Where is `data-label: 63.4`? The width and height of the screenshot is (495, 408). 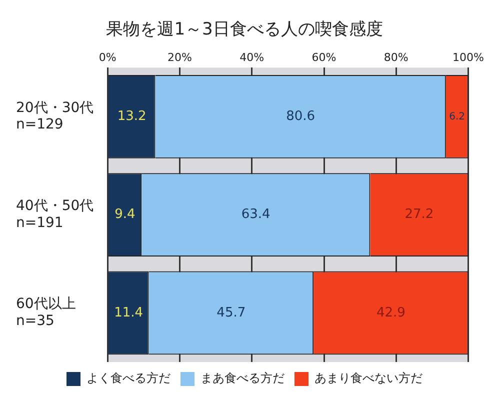 data-label: 63.4 is located at coordinates (255, 214).